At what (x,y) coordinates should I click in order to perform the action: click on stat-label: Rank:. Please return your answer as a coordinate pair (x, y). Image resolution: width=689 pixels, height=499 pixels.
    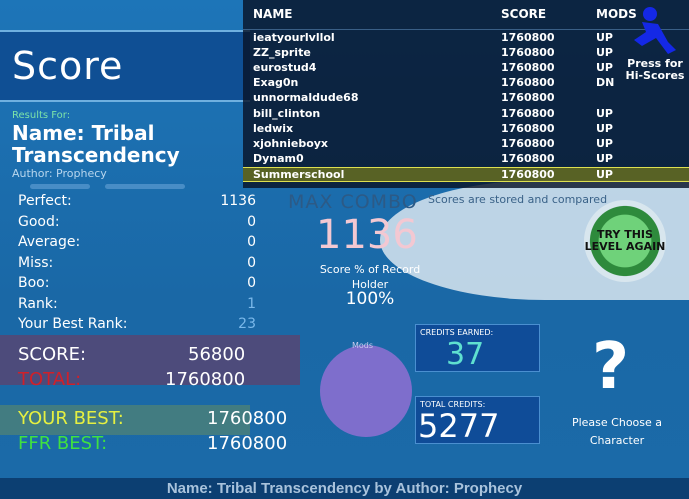
    Looking at the image, I should click on (38, 303).